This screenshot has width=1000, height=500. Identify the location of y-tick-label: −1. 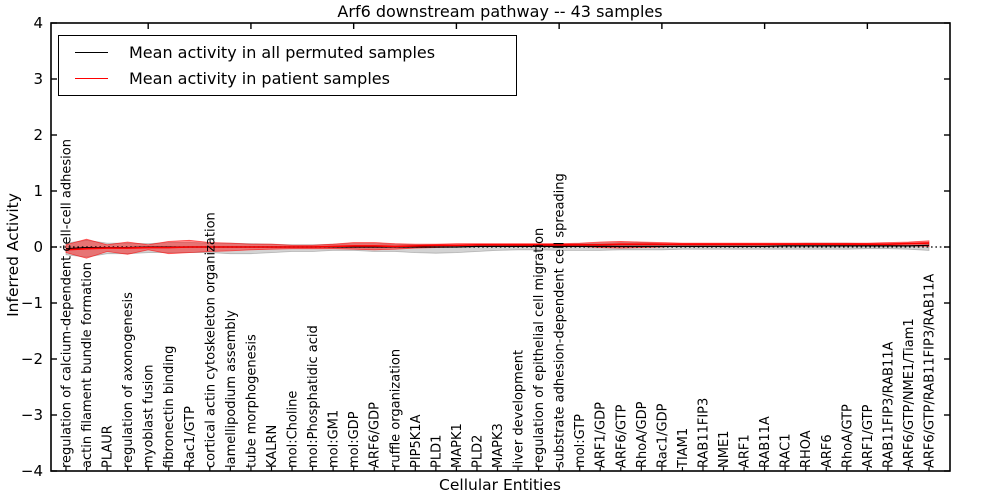
(32, 303).